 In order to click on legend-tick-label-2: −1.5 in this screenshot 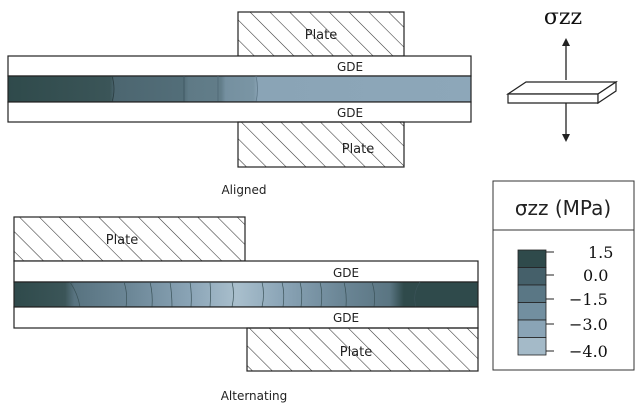, I will do `click(588, 299)`.